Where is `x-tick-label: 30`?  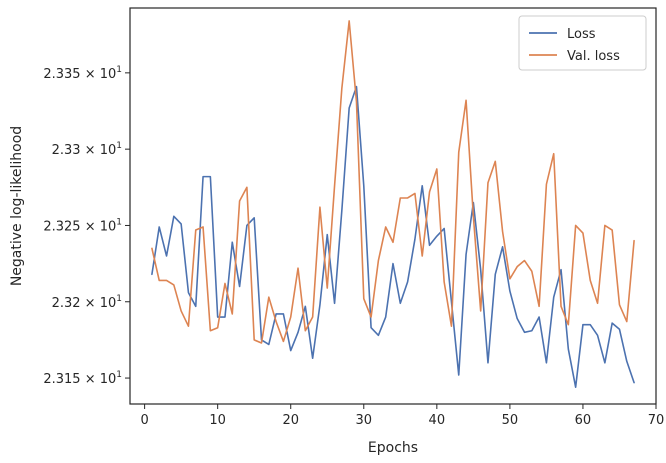 x-tick-label: 30 is located at coordinates (364, 420).